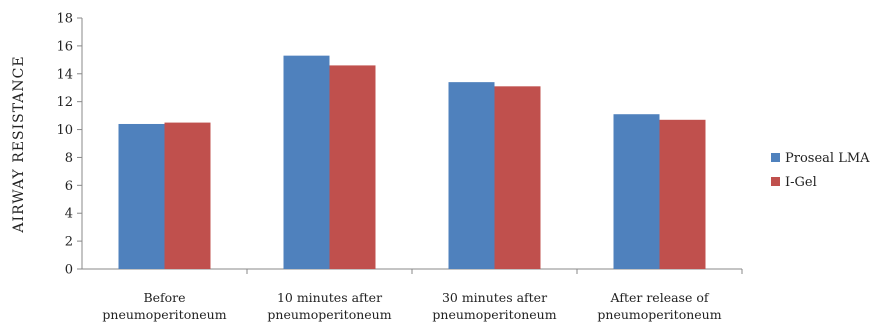  What do you see at coordinates (19, 144) in the screenshot?
I see `y-axis-label: AIRWAY RESISTANCE` at bounding box center [19, 144].